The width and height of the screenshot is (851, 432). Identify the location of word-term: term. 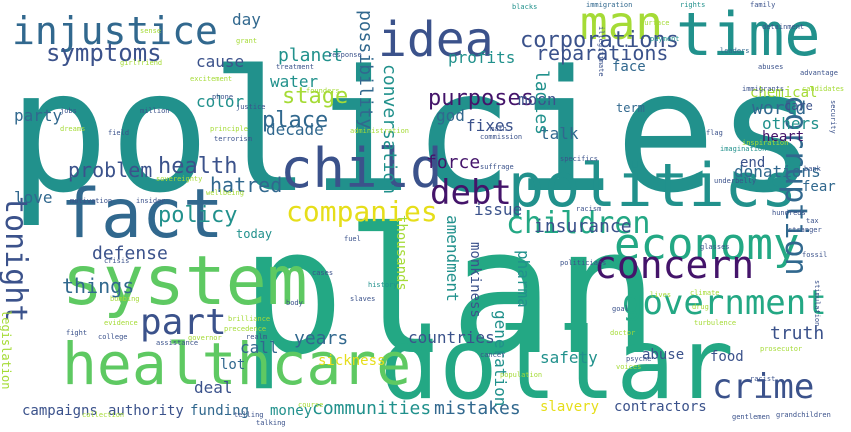
(630, 108).